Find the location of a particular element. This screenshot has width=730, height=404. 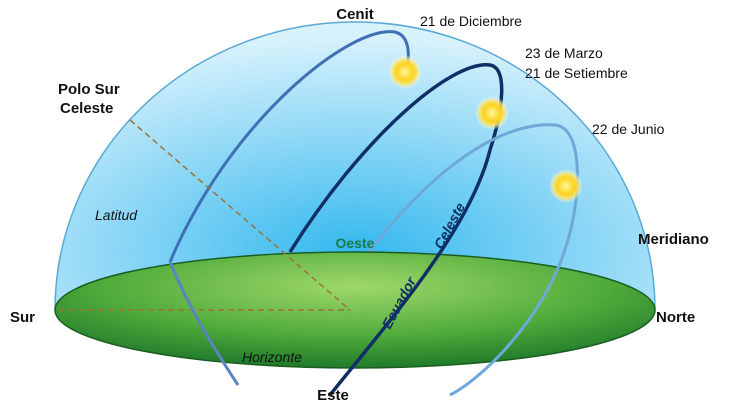

label-zenith: Cenit is located at coordinates (355, 14).